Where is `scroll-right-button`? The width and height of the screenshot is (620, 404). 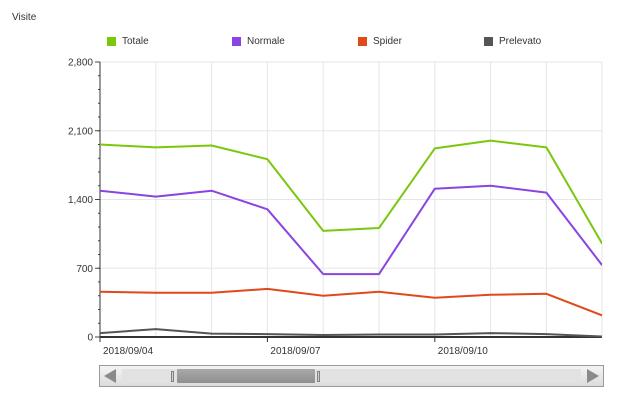 scroll-right-button is located at coordinates (593, 376).